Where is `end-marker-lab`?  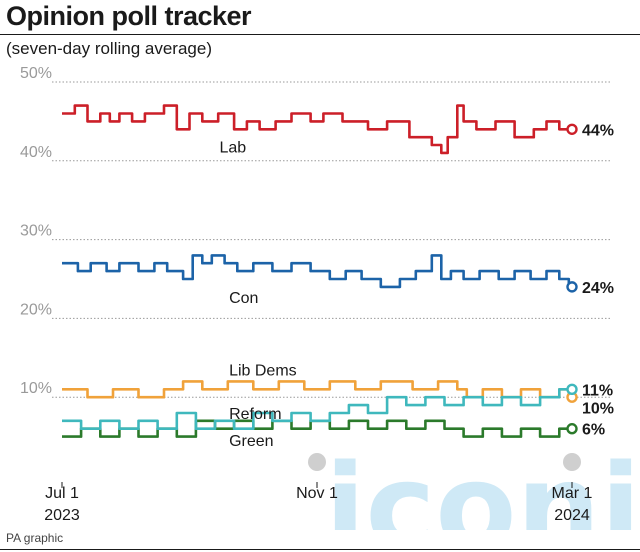
end-marker-lab is located at coordinates (572, 129).